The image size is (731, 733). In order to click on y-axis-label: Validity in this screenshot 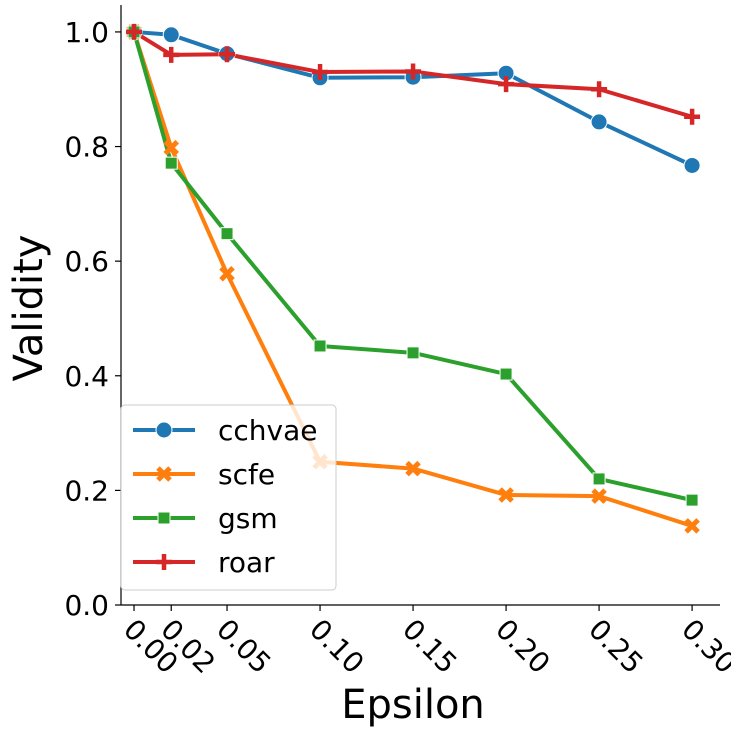, I will do `click(29, 308)`.